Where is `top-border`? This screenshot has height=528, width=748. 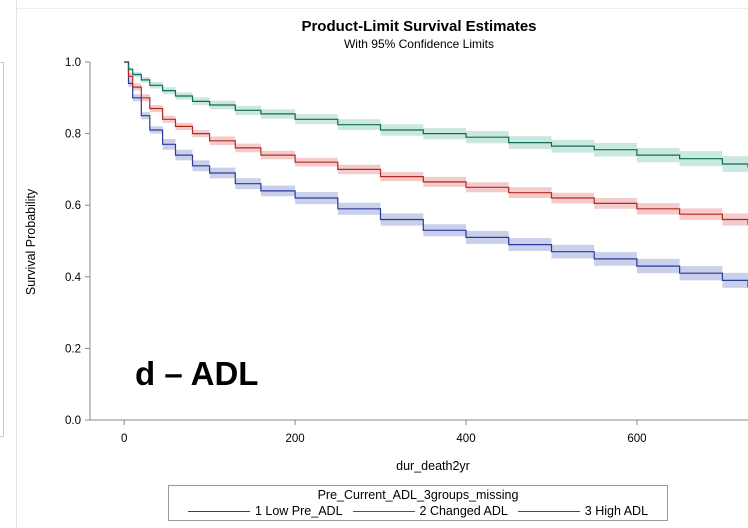
top-border is located at coordinates (382, 8).